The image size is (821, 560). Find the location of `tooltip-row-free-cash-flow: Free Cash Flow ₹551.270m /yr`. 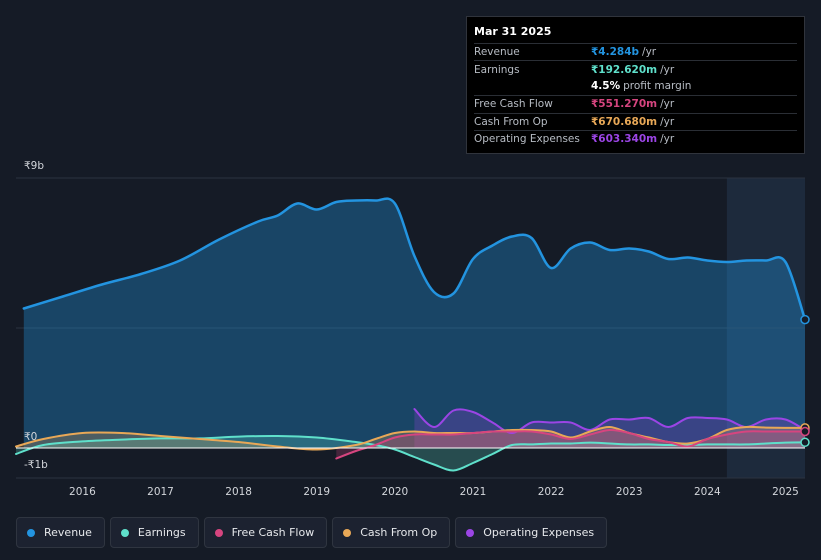

tooltip-row-free-cash-flow: Free Cash Flow ₹551.270m /yr is located at coordinates (635, 103).